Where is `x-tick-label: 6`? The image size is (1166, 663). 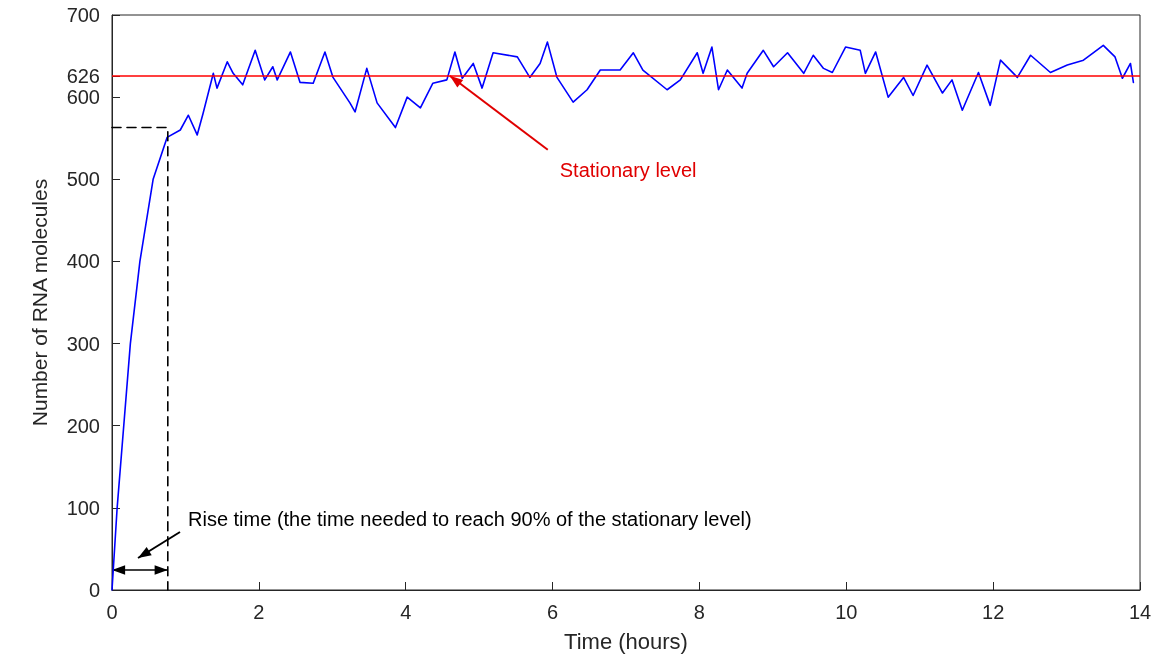 x-tick-label: 6 is located at coordinates (553, 612).